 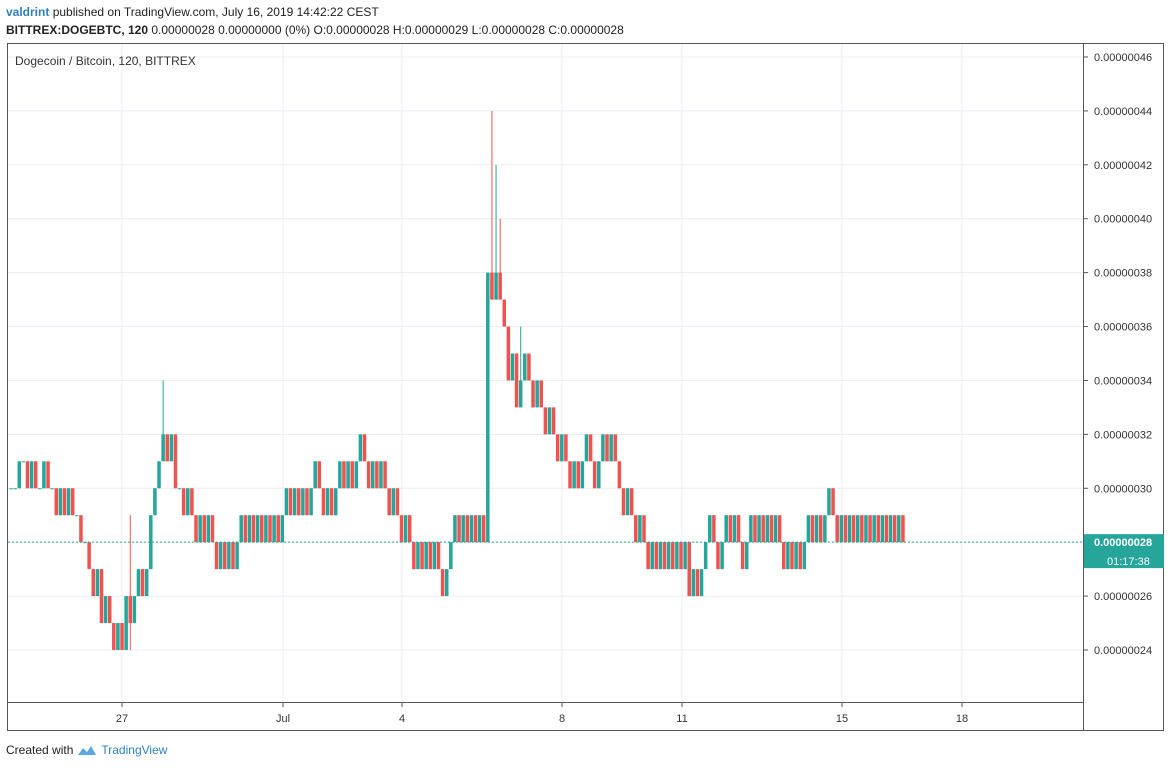 What do you see at coordinates (134, 750) in the screenshot?
I see `tradingview-brand: TradingView` at bounding box center [134, 750].